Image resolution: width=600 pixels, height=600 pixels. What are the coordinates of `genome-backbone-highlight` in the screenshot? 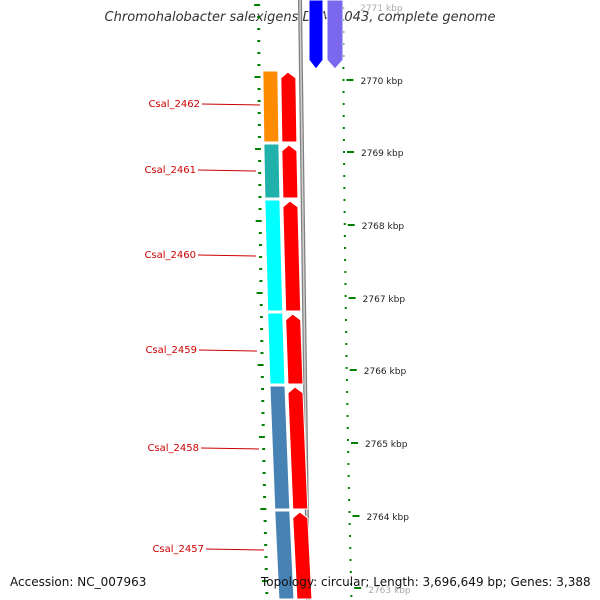 It's located at (304, 300).